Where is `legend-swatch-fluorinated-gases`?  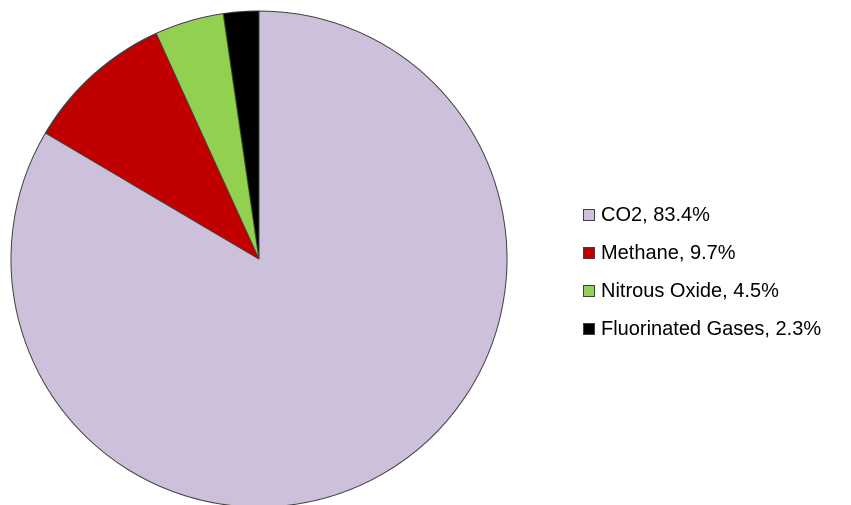
legend-swatch-fluorinated-gases is located at coordinates (589, 329).